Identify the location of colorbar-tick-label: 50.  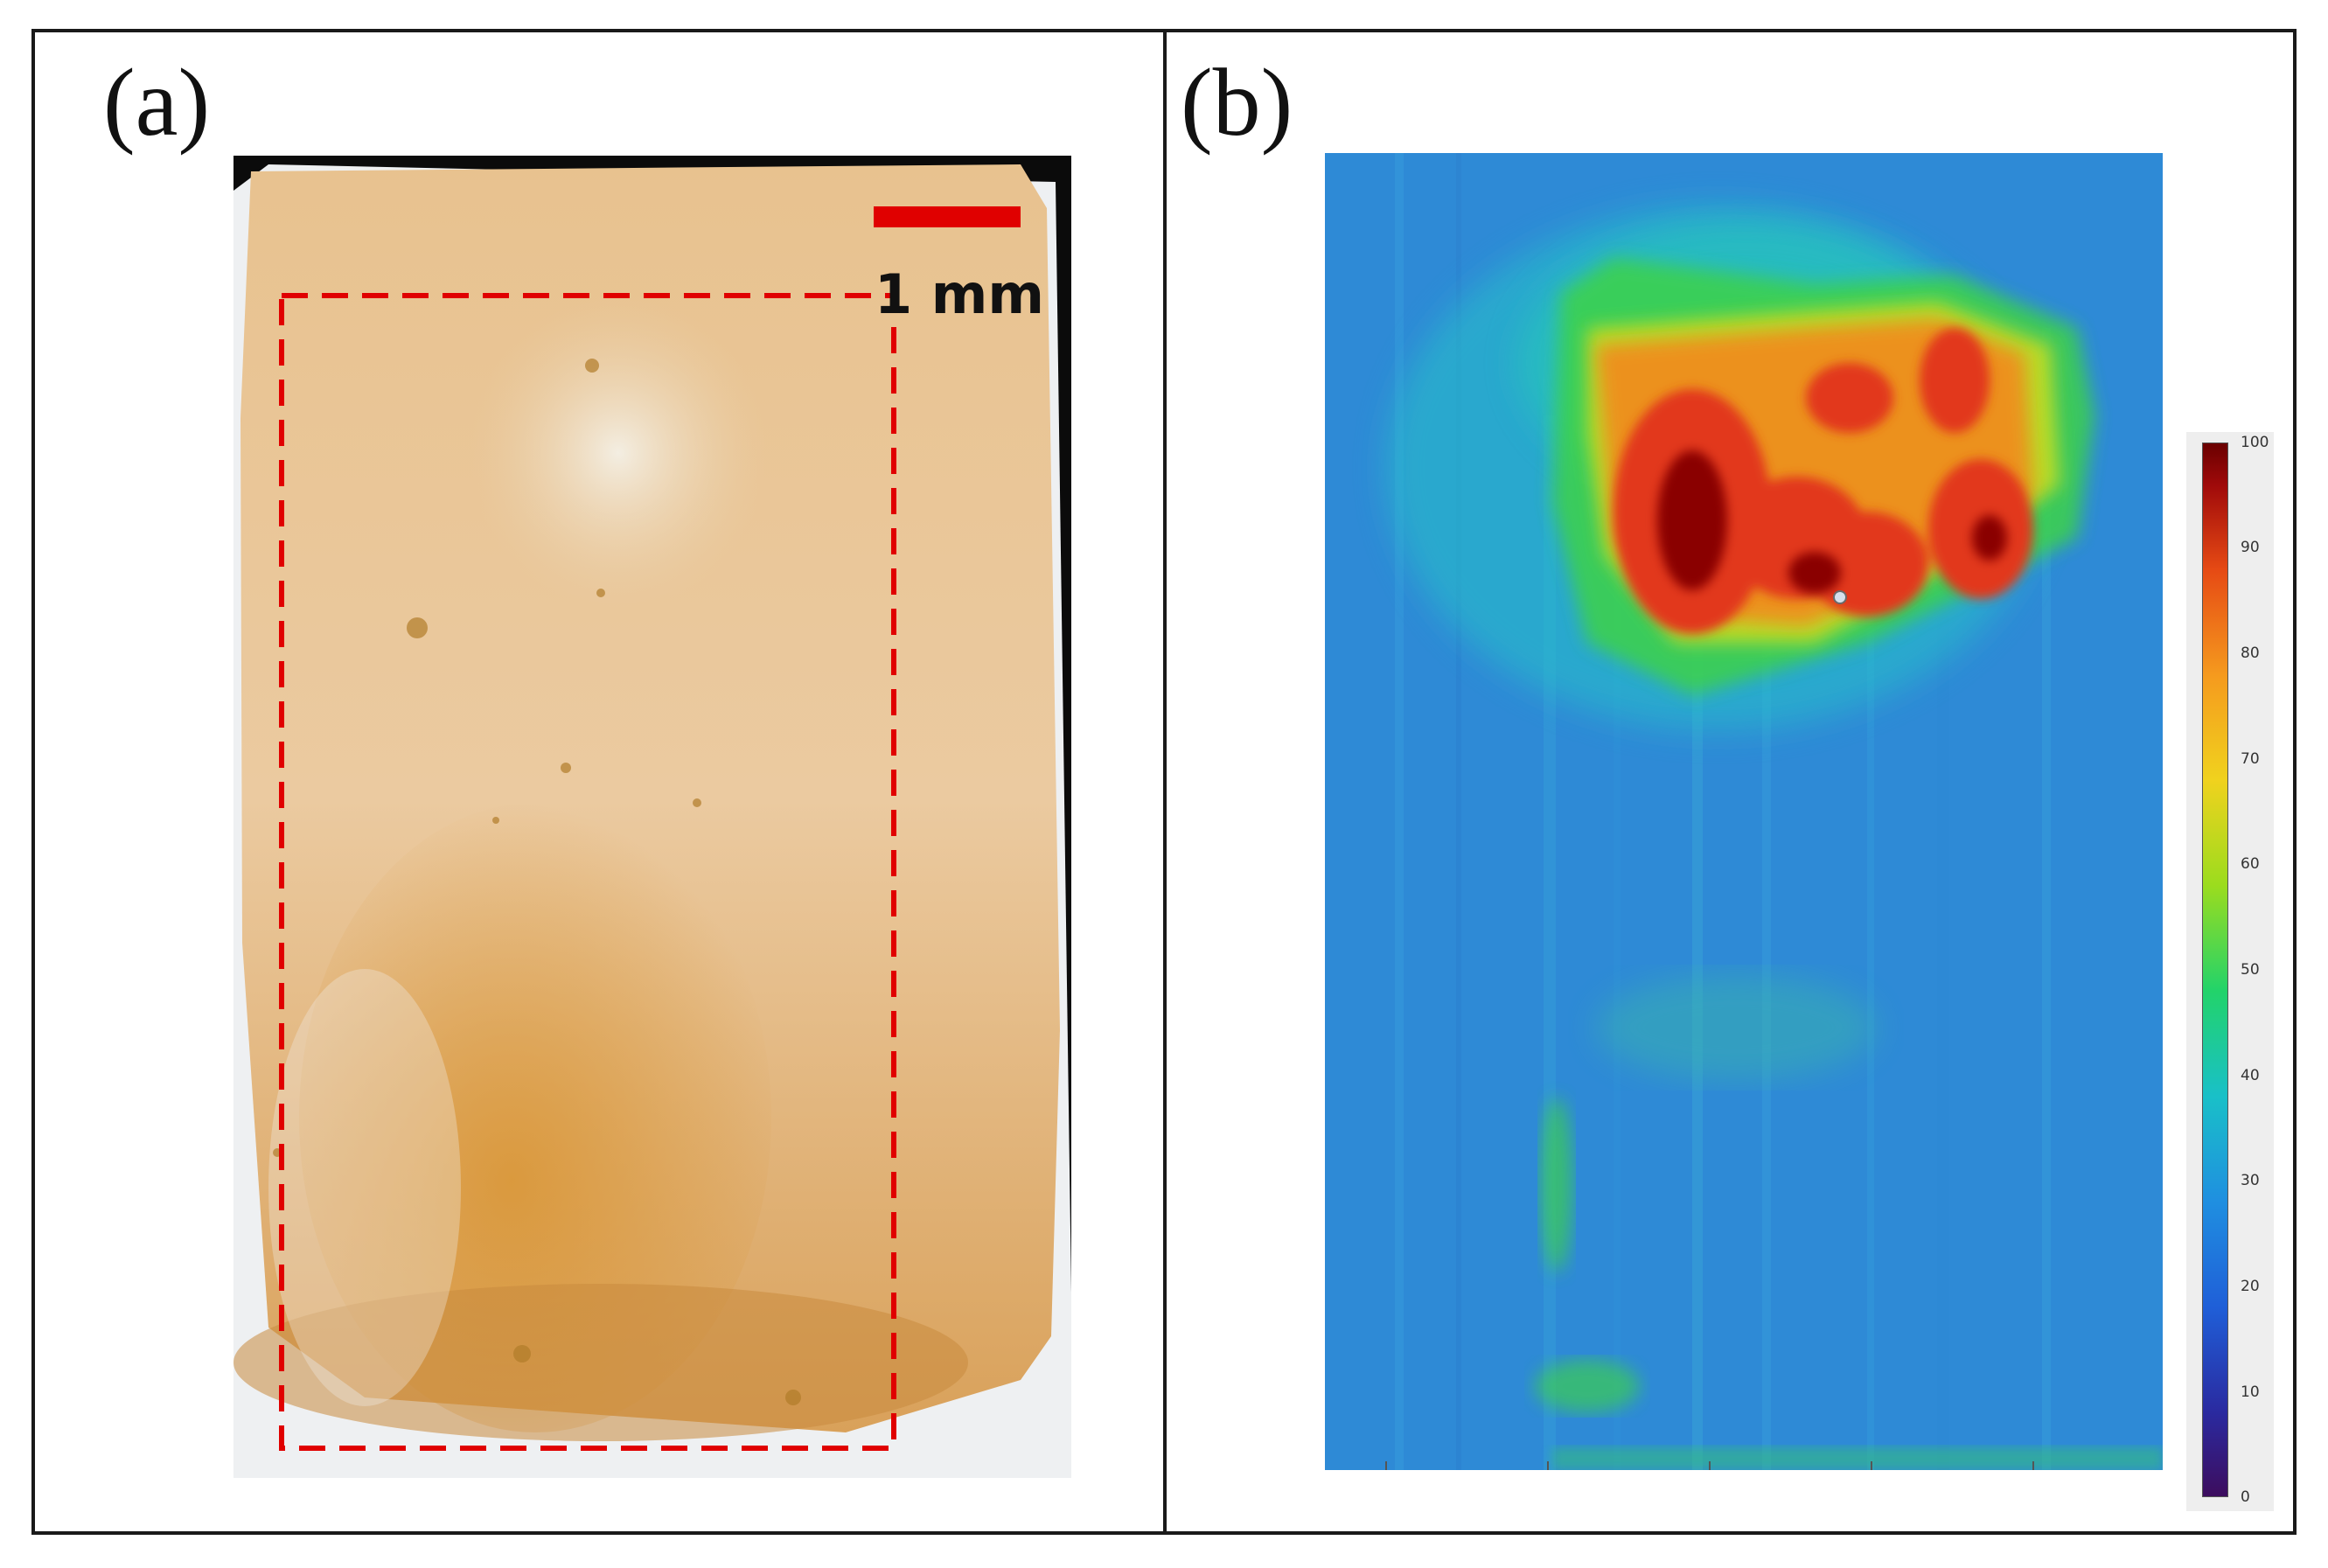
(2250, 970).